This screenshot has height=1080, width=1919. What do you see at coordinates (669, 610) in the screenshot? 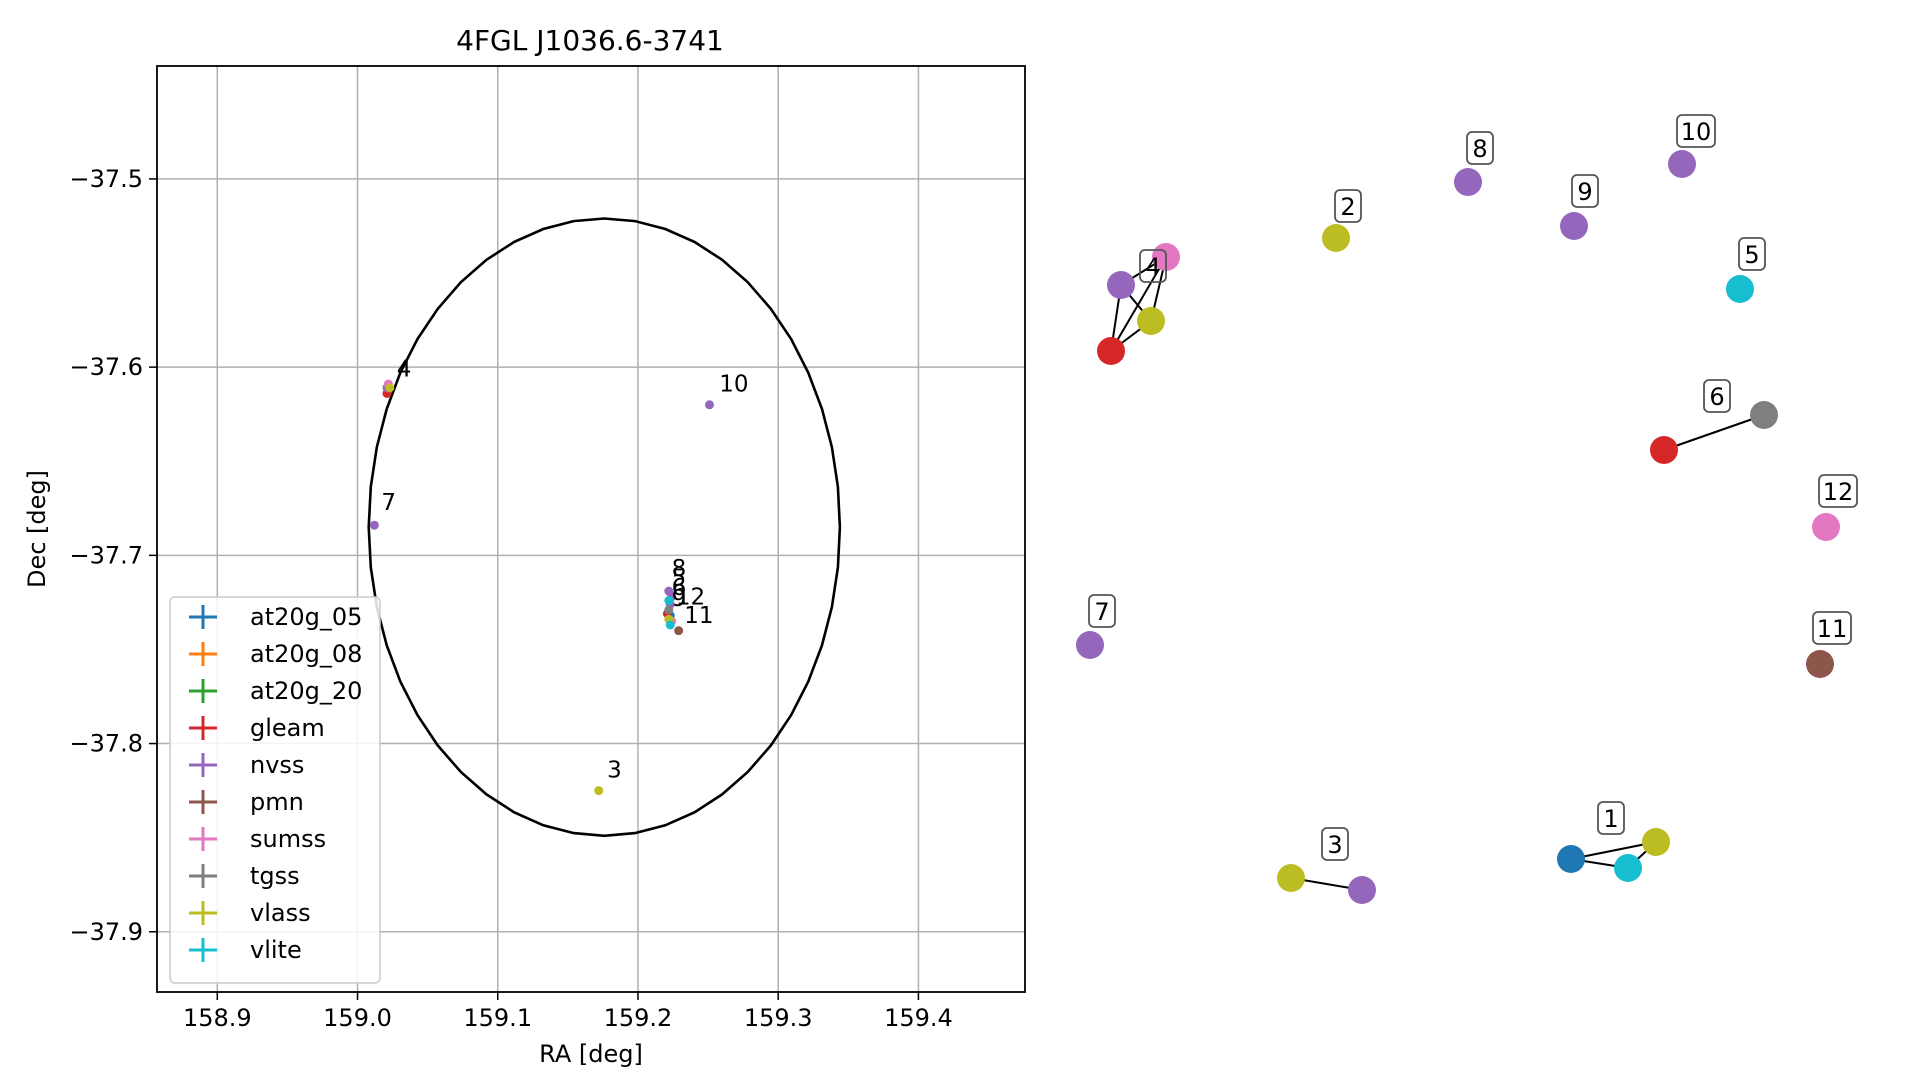
I see `data-point-tgss` at bounding box center [669, 610].